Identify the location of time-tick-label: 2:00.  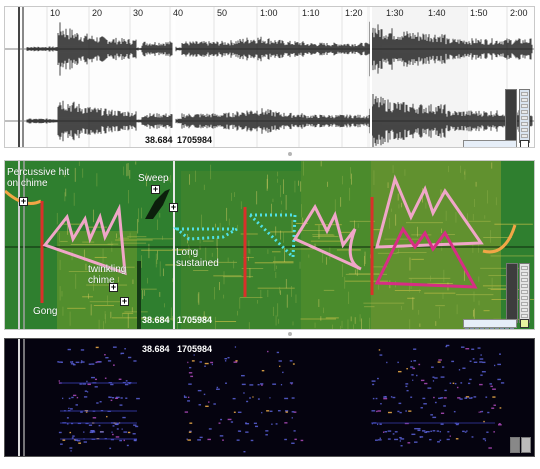
(519, 13).